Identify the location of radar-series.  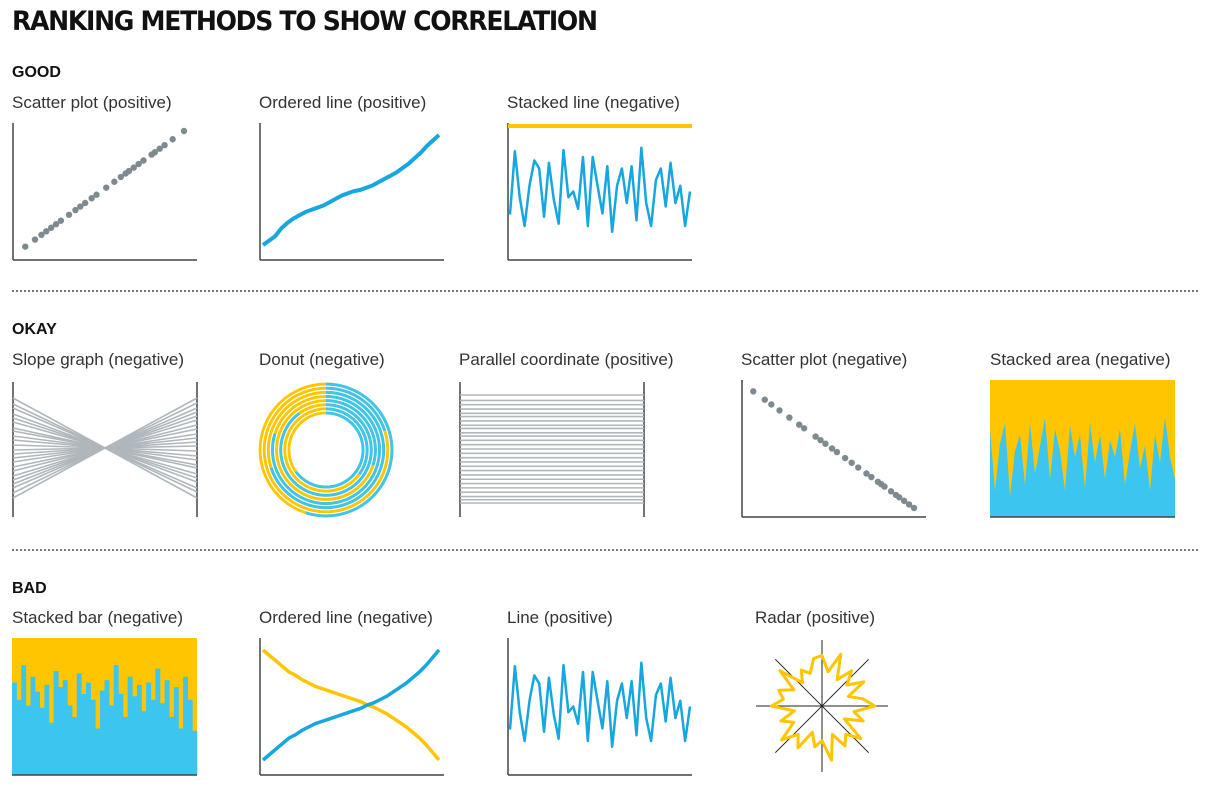
(823, 707).